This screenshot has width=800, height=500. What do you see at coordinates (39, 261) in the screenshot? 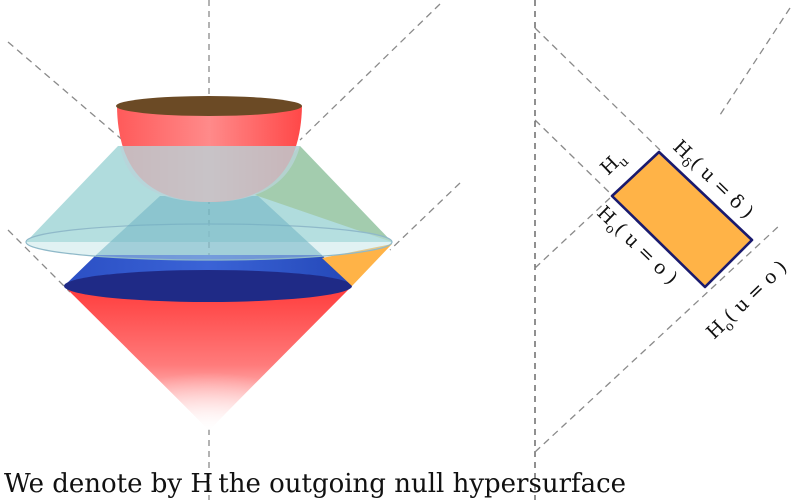
I see `left-null-line-lower-left` at bounding box center [39, 261].